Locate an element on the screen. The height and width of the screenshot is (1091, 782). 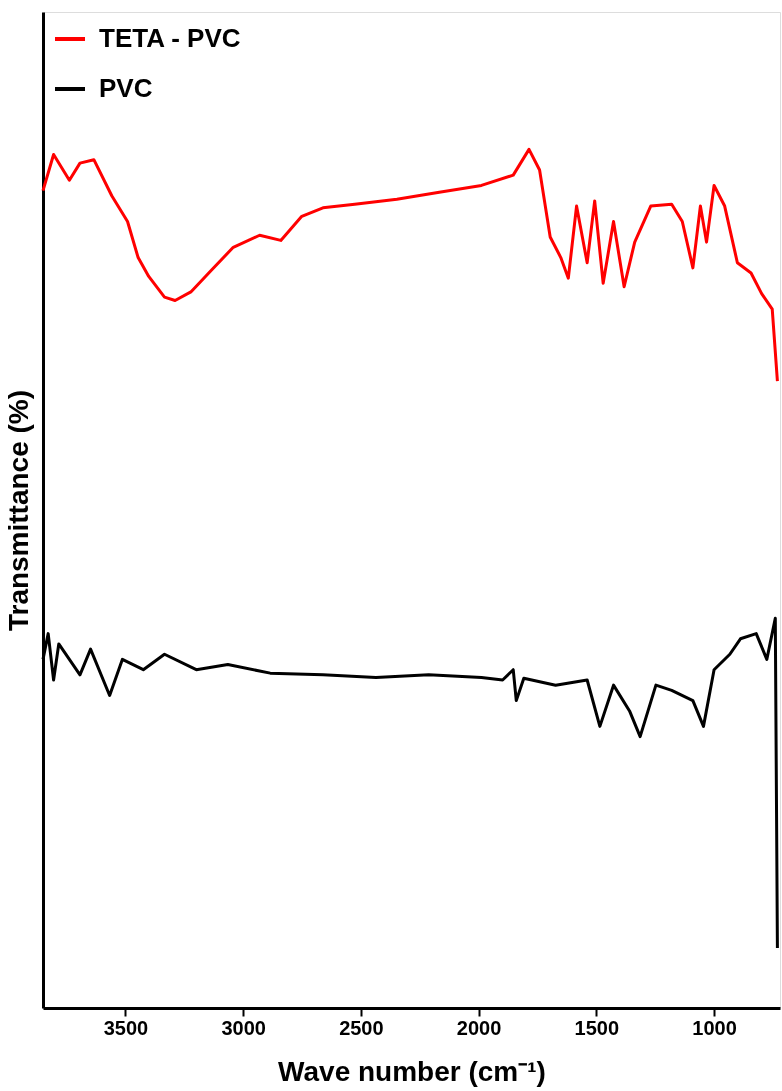
y-axis-title: Transmittance (%) is located at coordinates (18, 510).